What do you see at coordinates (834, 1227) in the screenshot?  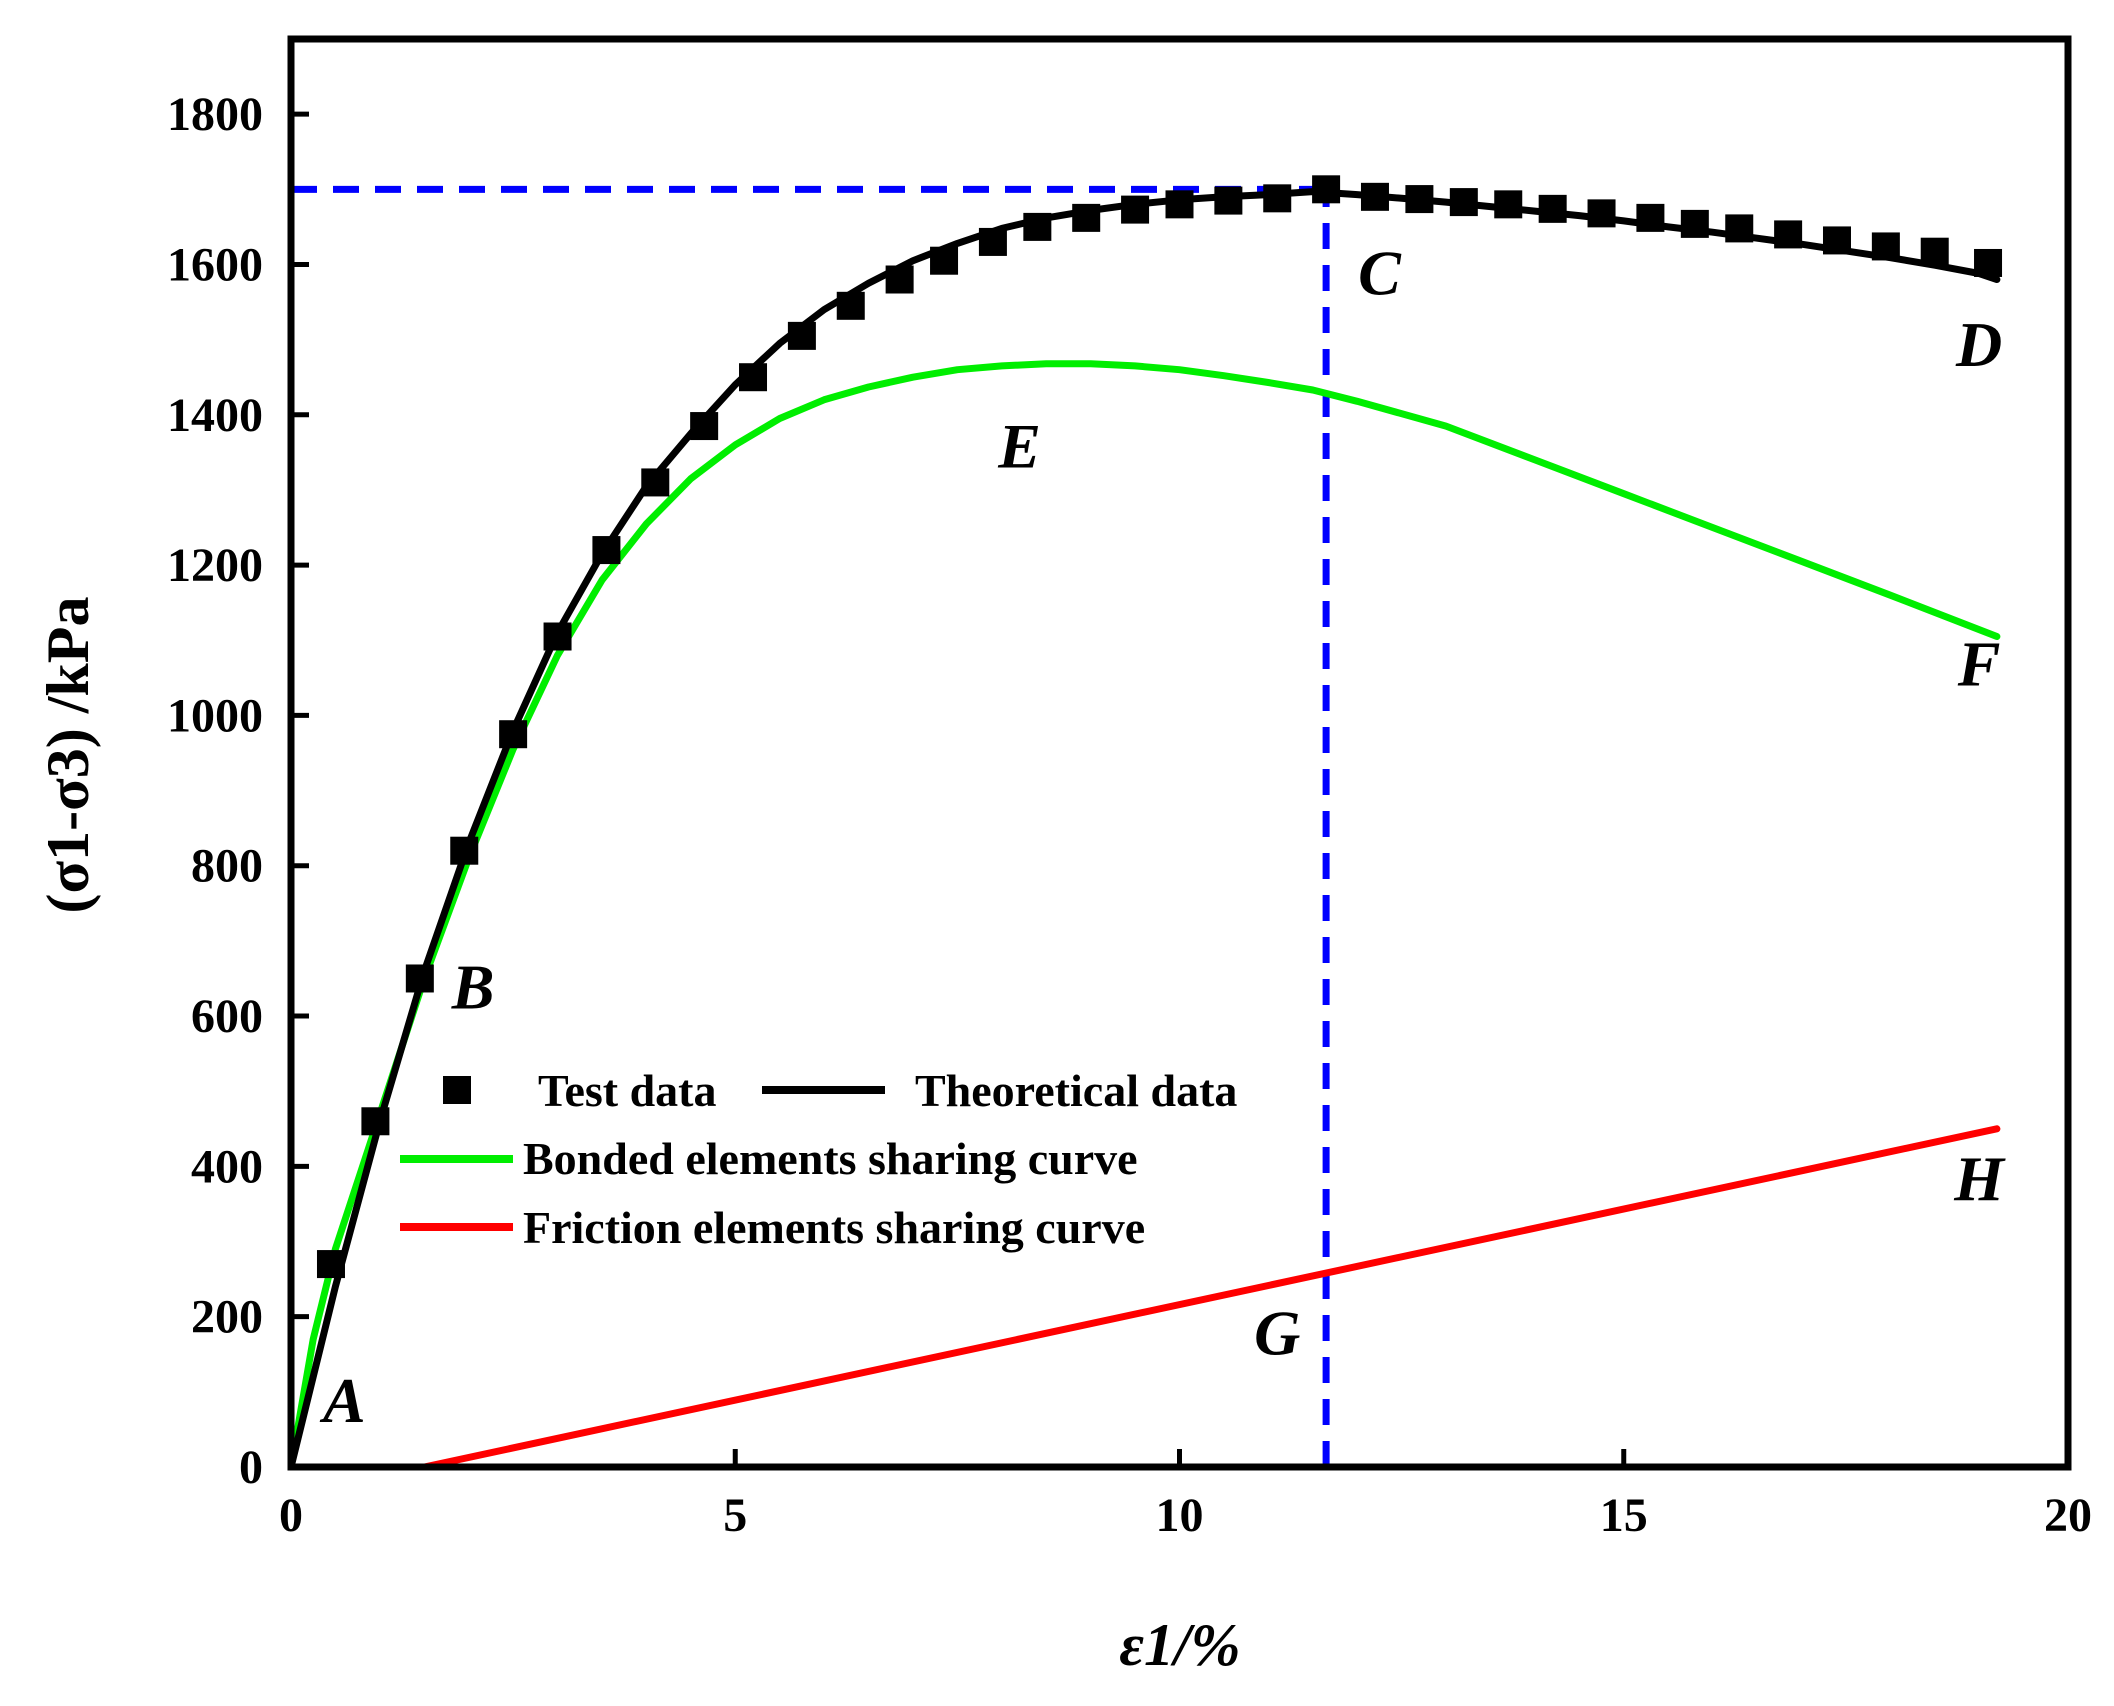 I see `legend-friction-label: Friction elements sharing curve` at bounding box center [834, 1227].